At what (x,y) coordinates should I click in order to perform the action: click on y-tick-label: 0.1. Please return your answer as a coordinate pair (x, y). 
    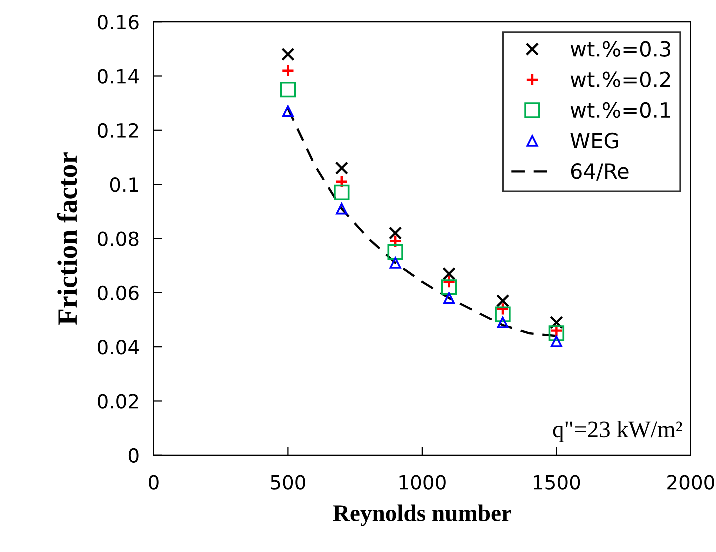
    Looking at the image, I should click on (124, 185).